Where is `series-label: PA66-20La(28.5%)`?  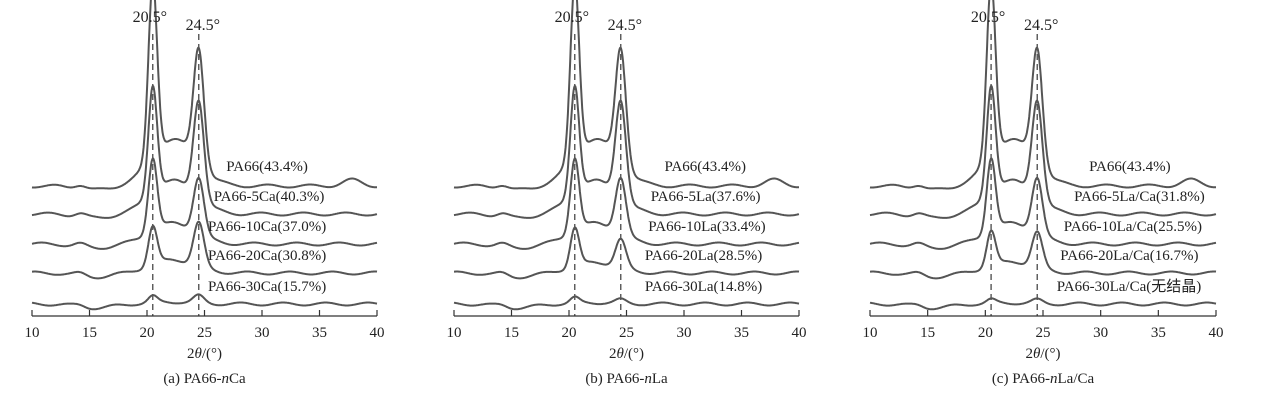
series-label: PA66-20La(28.5%) is located at coordinates (703, 256).